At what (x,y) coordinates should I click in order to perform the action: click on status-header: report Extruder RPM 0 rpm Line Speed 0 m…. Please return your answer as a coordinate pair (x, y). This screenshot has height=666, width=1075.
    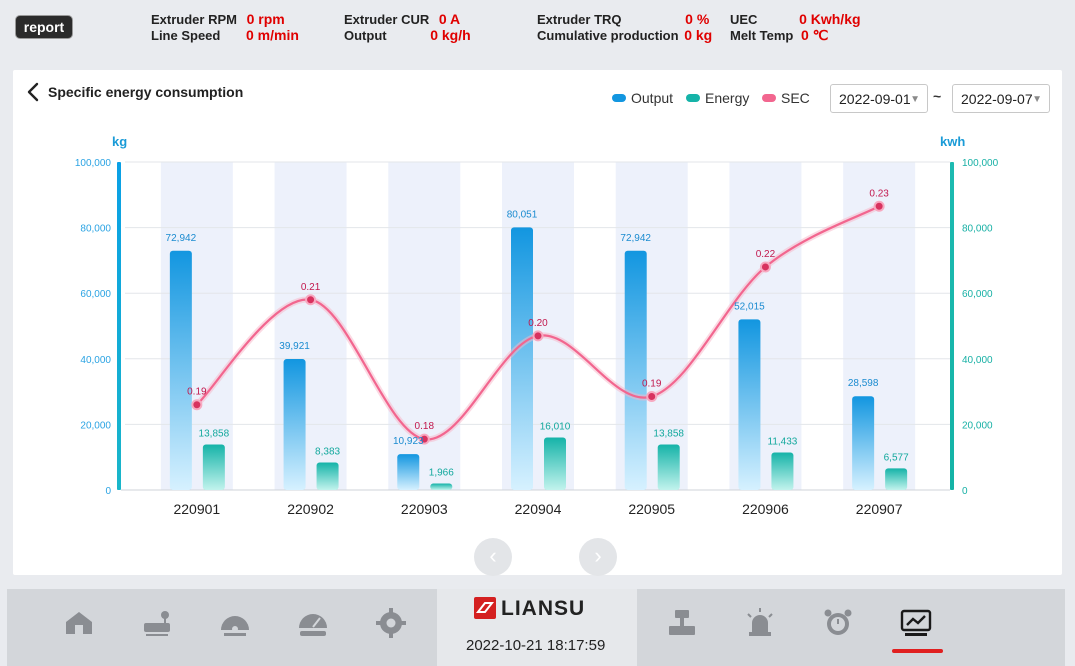
    Looking at the image, I should click on (537, 29).